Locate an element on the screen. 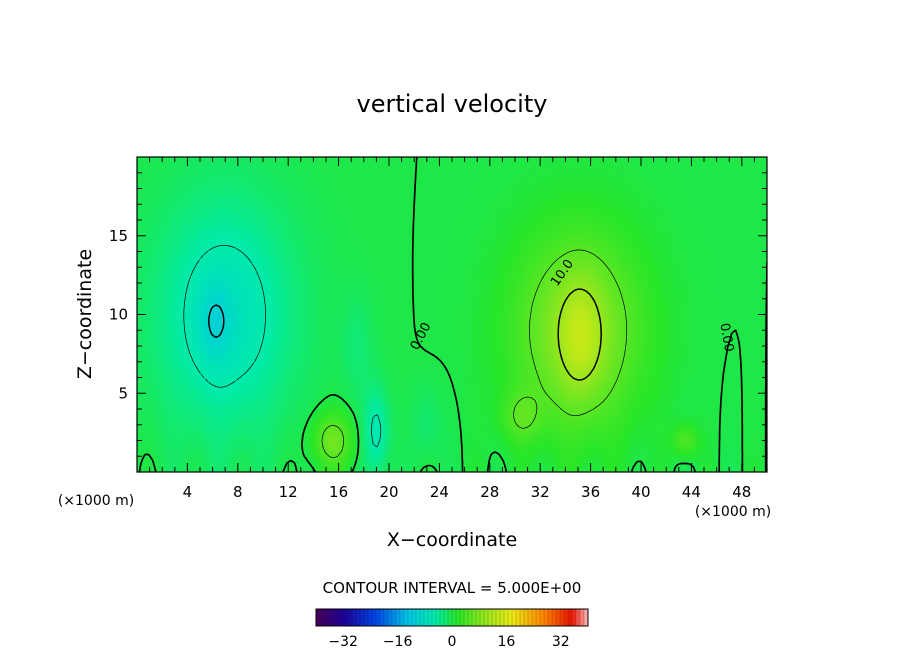 The width and height of the screenshot is (904, 654). x-tick-label: 36 is located at coordinates (590, 492).